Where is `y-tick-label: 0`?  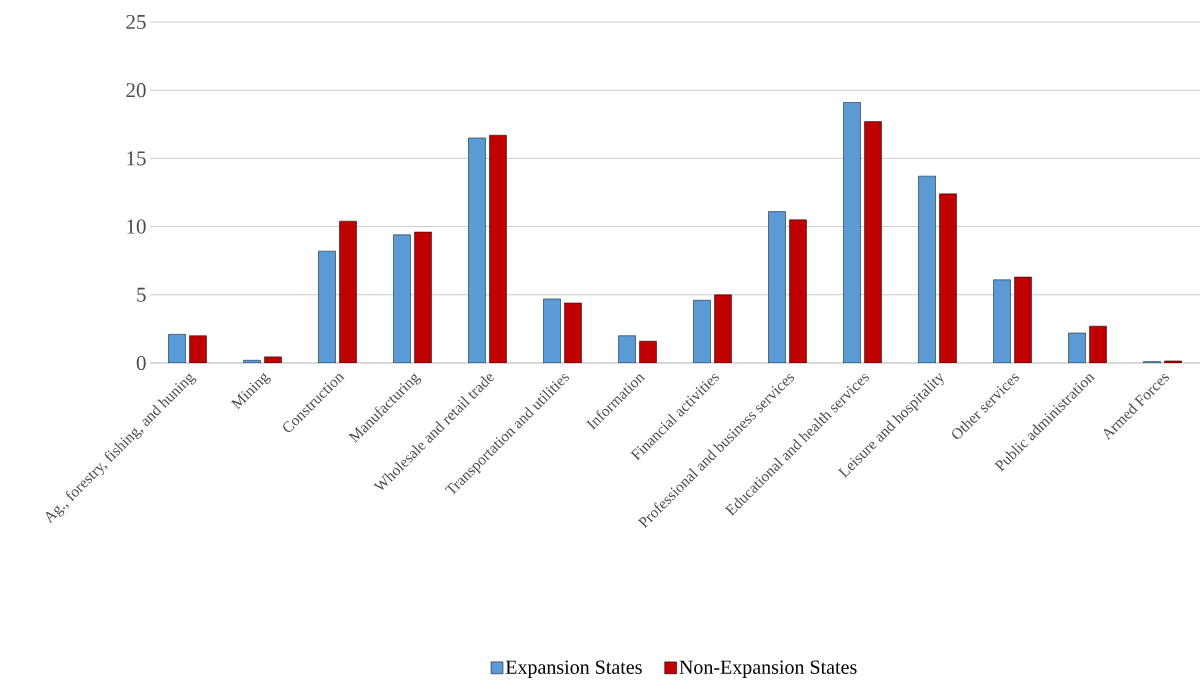 y-tick-label: 0 is located at coordinates (141, 363).